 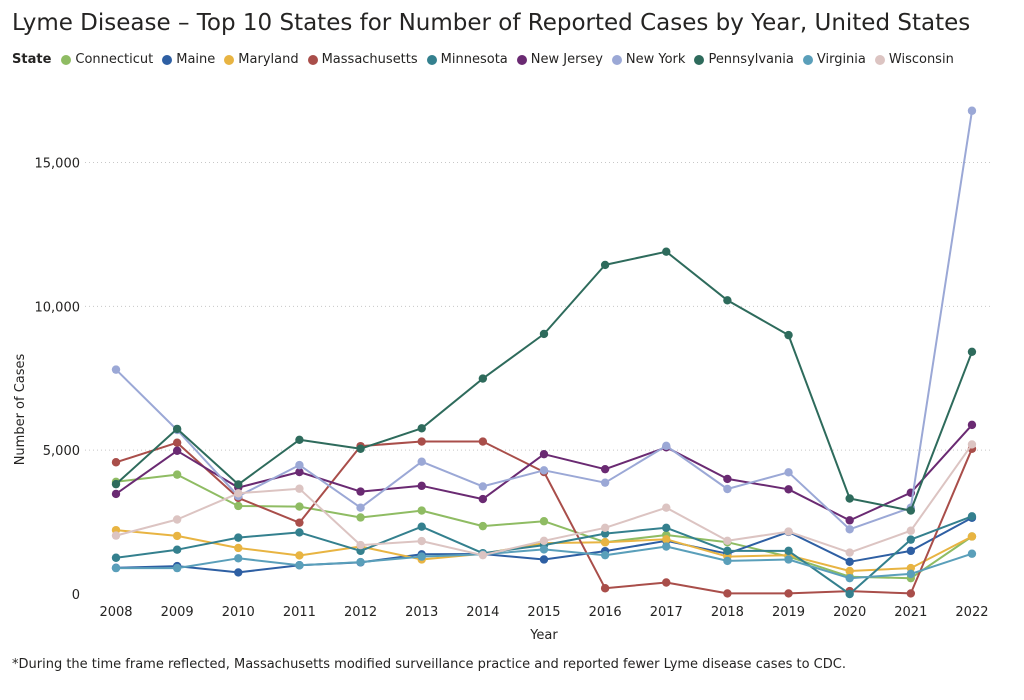 I want to click on legend-item-connecticut: Connecticut, so click(x=107, y=59).